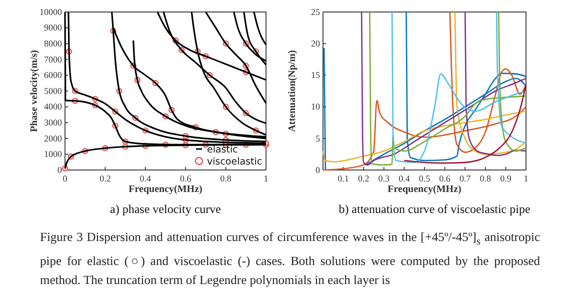 This screenshot has height=299, width=562. I want to click on y-axis-title: Attenuation(Np/m), so click(292, 91).